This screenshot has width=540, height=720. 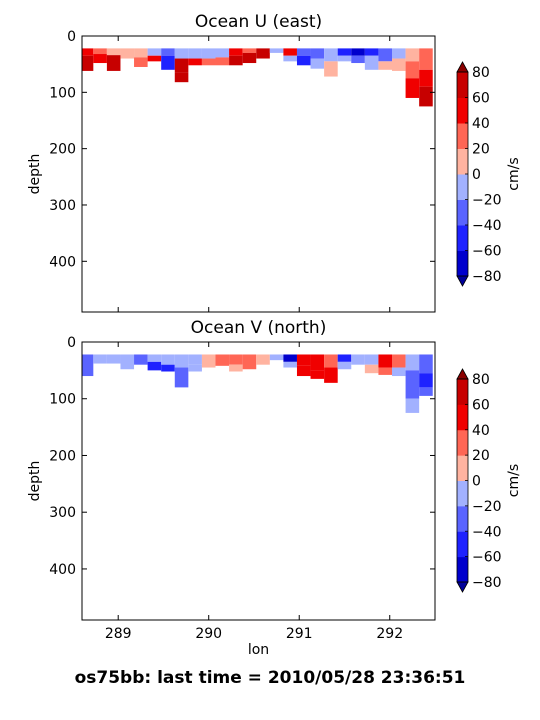 What do you see at coordinates (62, 93) in the screenshot?
I see `y-tick-label: 100` at bounding box center [62, 93].